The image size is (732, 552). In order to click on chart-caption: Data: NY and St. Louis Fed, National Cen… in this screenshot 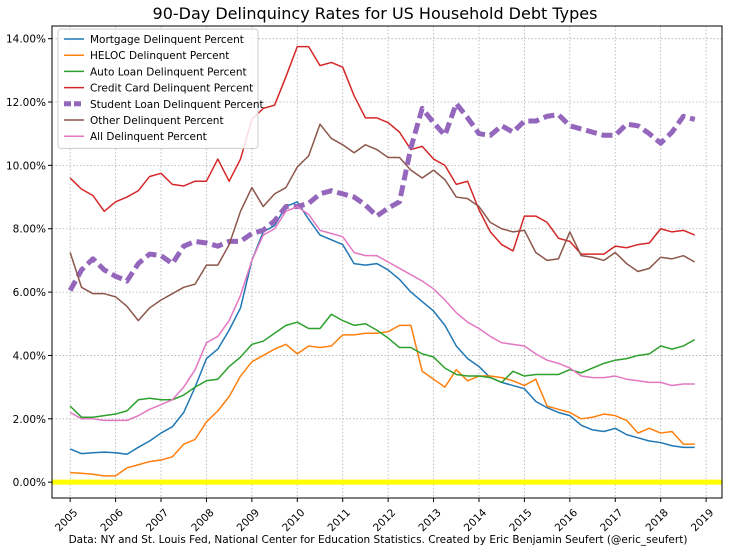, I will do `click(378, 540)`.